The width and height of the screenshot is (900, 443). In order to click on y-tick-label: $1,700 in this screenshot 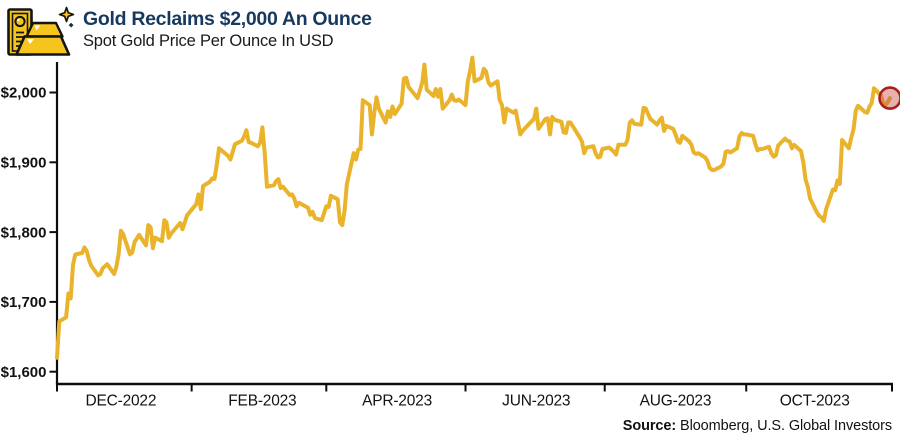, I will do `click(24, 302)`.